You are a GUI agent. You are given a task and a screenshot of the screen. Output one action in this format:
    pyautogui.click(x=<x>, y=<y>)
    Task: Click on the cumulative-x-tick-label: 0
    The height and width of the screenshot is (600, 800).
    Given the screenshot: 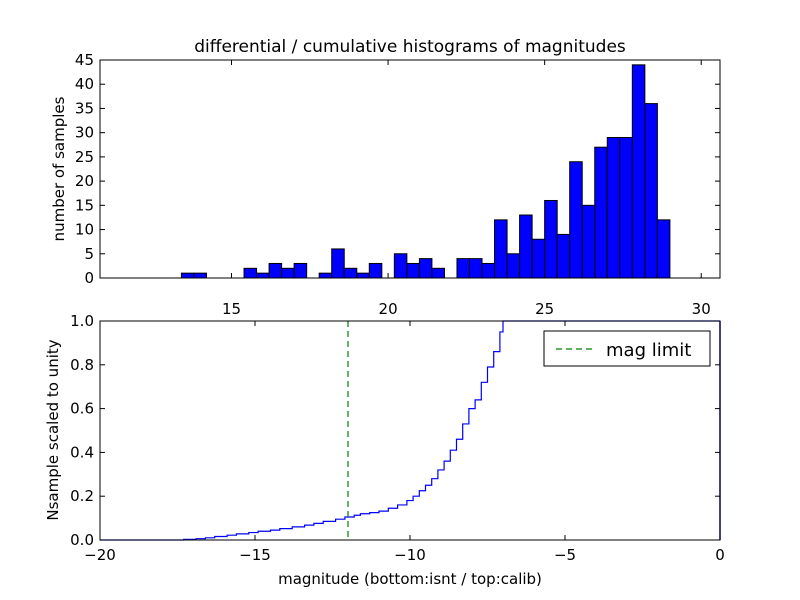 What is the action you would take?
    pyautogui.click(x=720, y=555)
    